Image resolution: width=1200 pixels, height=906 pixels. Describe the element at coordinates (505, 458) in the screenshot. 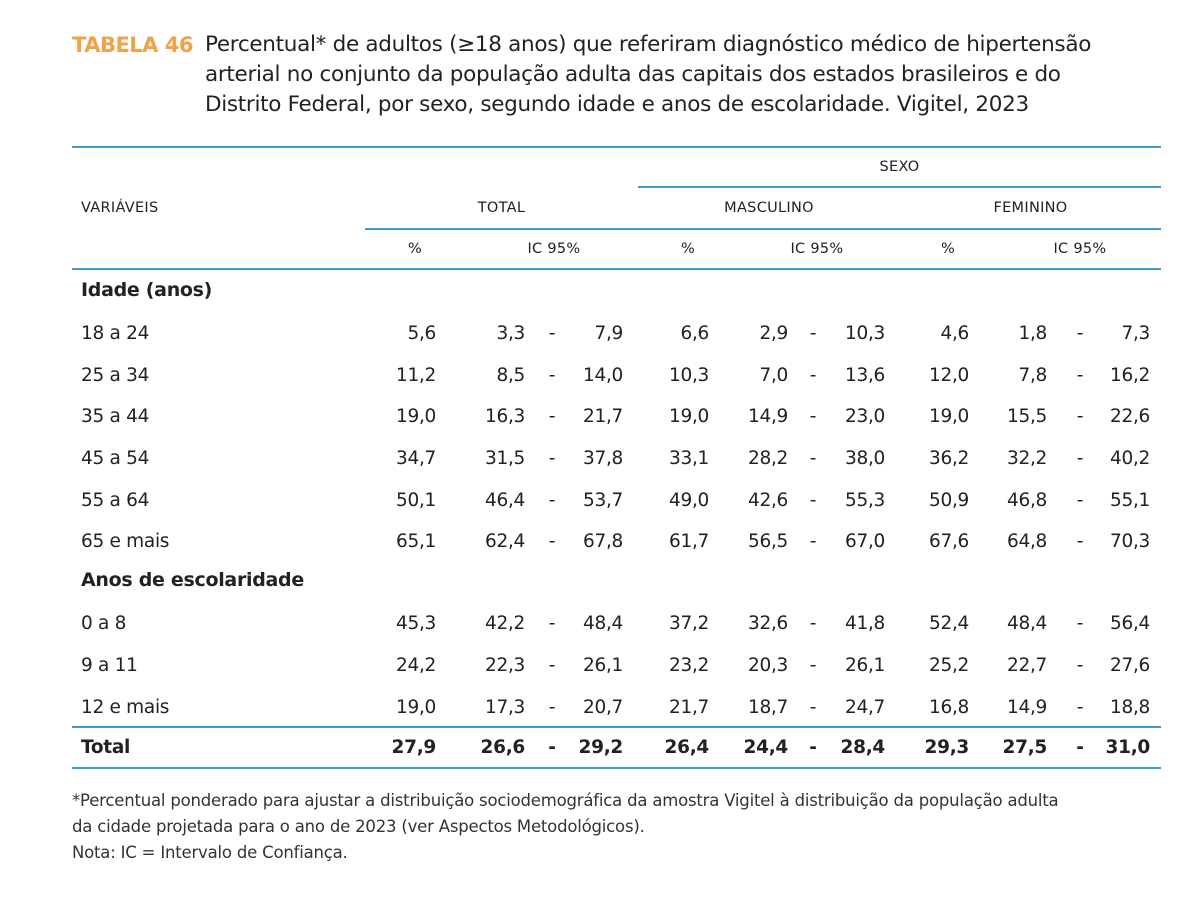

I see `table-cell: 31,5` at that location.